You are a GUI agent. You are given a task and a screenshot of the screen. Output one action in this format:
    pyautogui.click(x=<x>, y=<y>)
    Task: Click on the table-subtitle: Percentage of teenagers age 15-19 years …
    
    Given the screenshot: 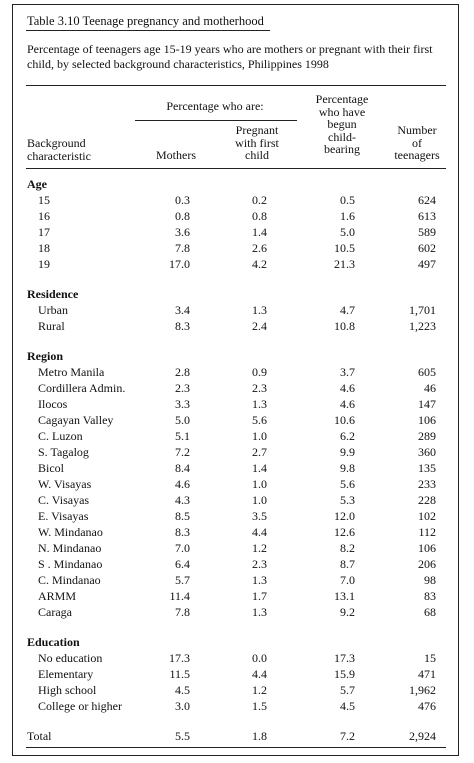 What is the action you would take?
    pyautogui.click(x=230, y=56)
    